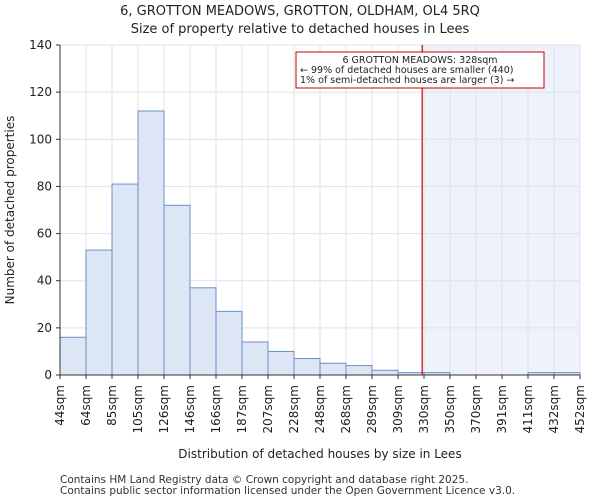  What do you see at coordinates (73, 356) in the screenshot?
I see `bar-44sqm` at bounding box center [73, 356].